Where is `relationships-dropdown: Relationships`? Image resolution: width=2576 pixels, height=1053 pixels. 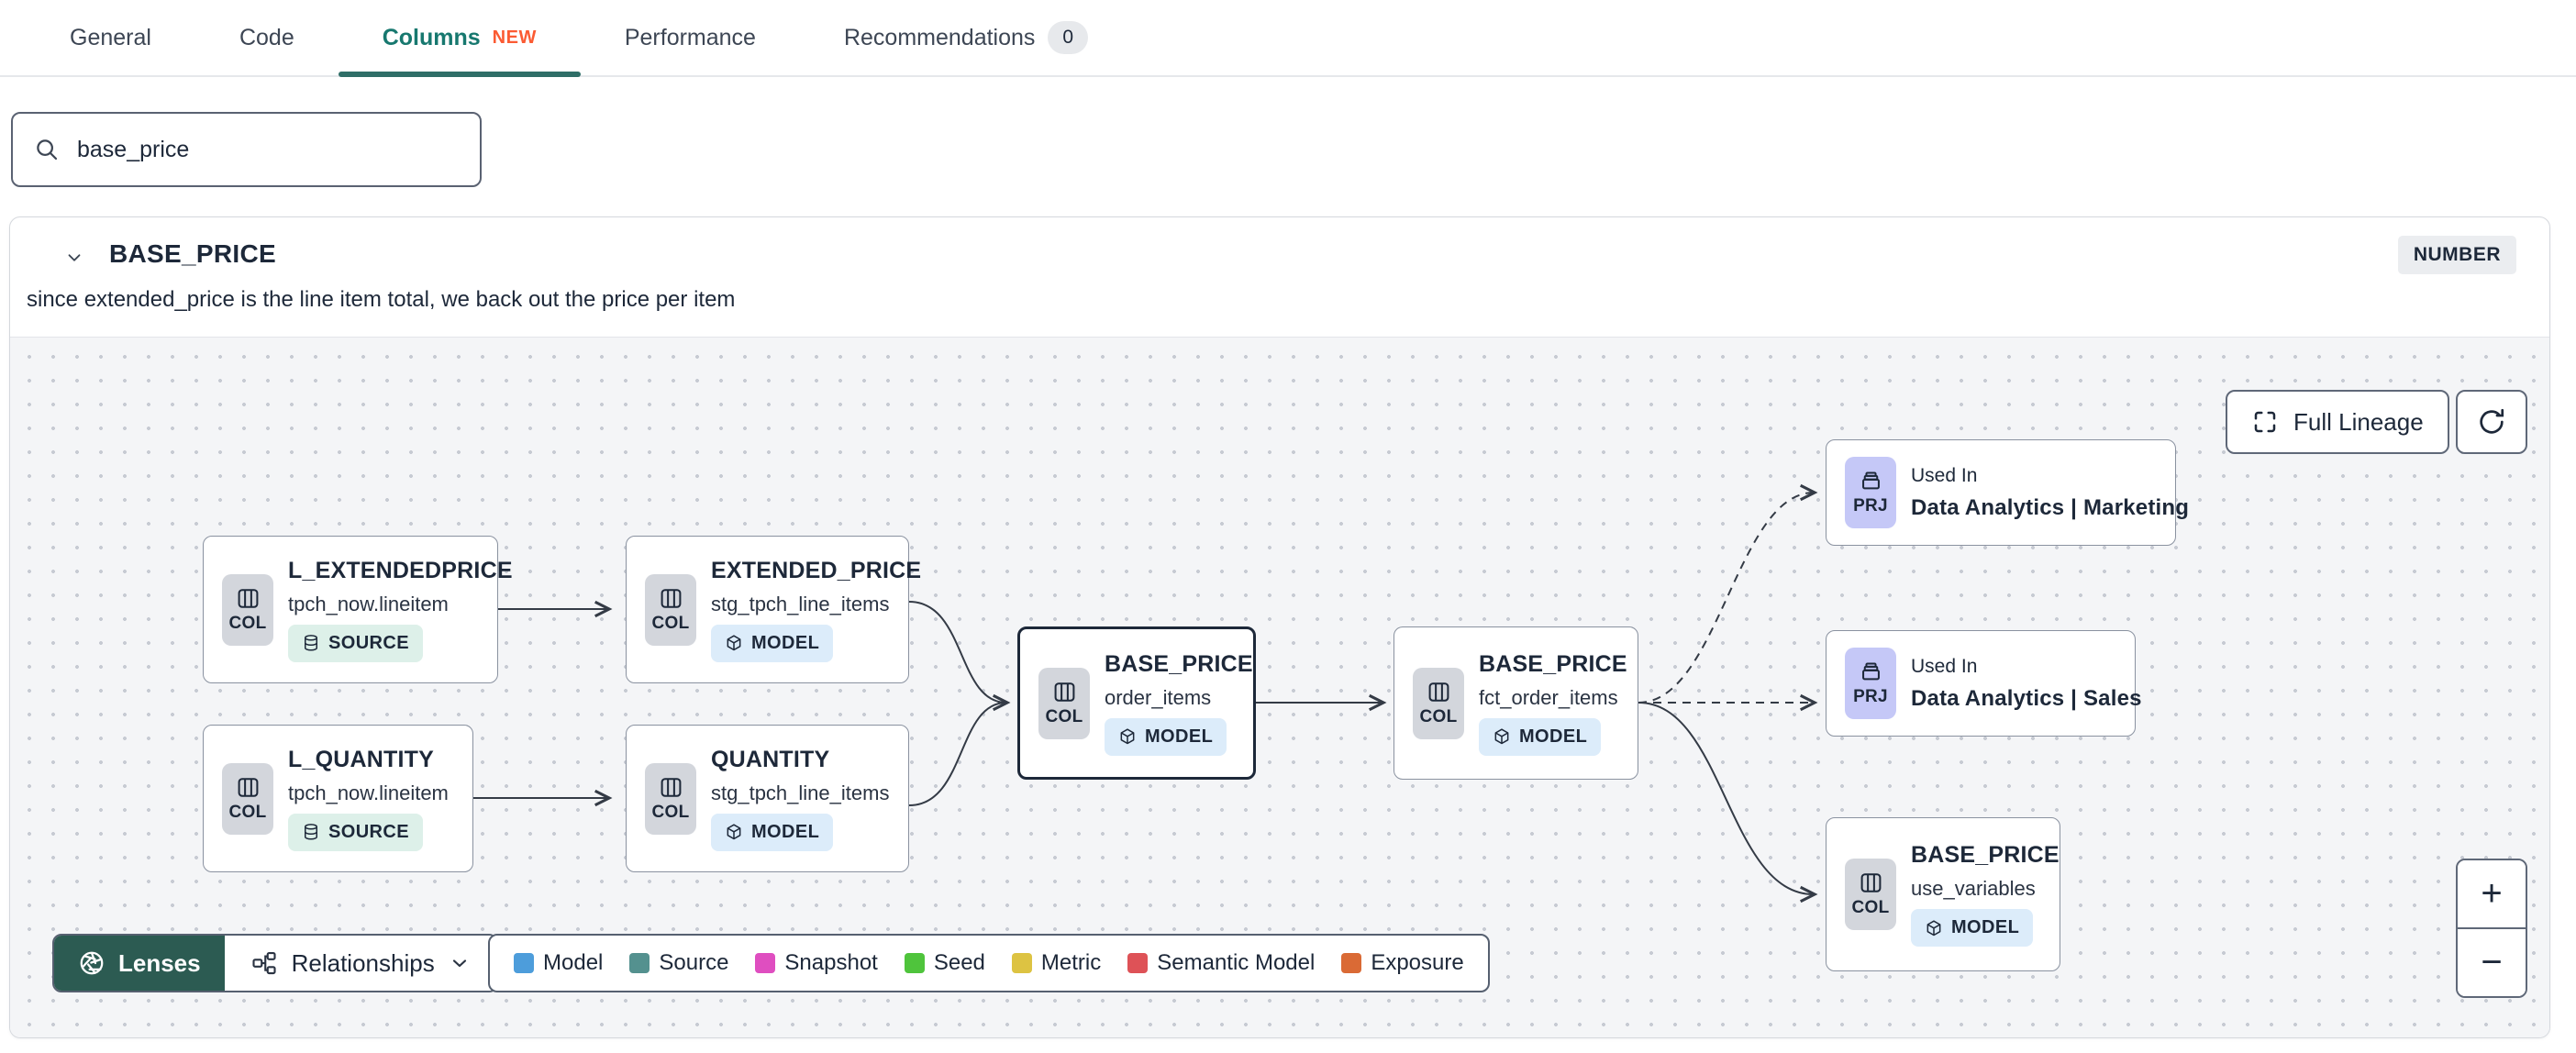 relationships-dropdown: Relationships is located at coordinates (360, 963).